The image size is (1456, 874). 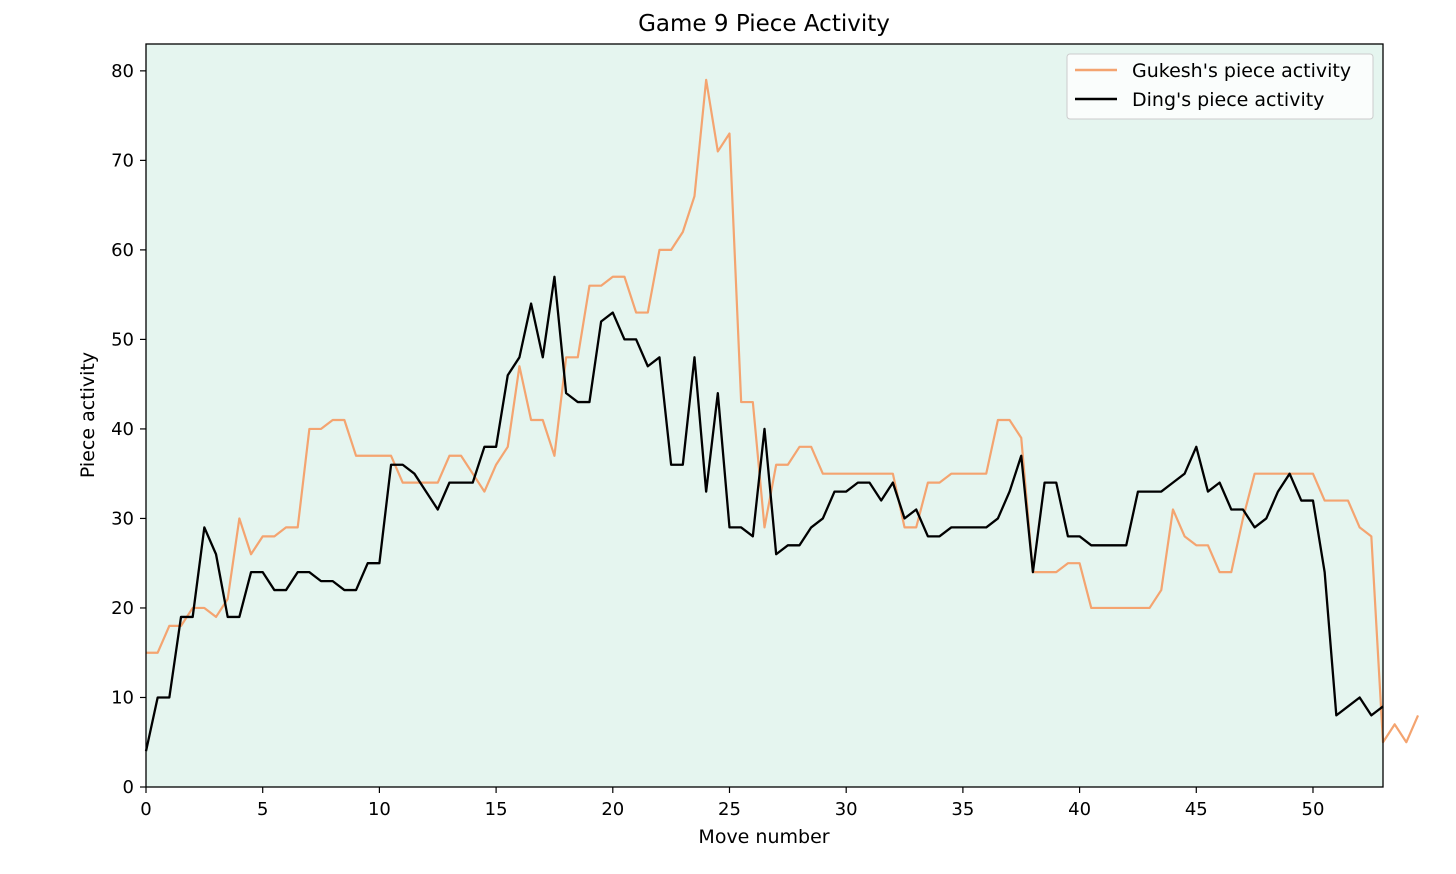 What do you see at coordinates (145, 809) in the screenshot?
I see `x-tick-label: 0` at bounding box center [145, 809].